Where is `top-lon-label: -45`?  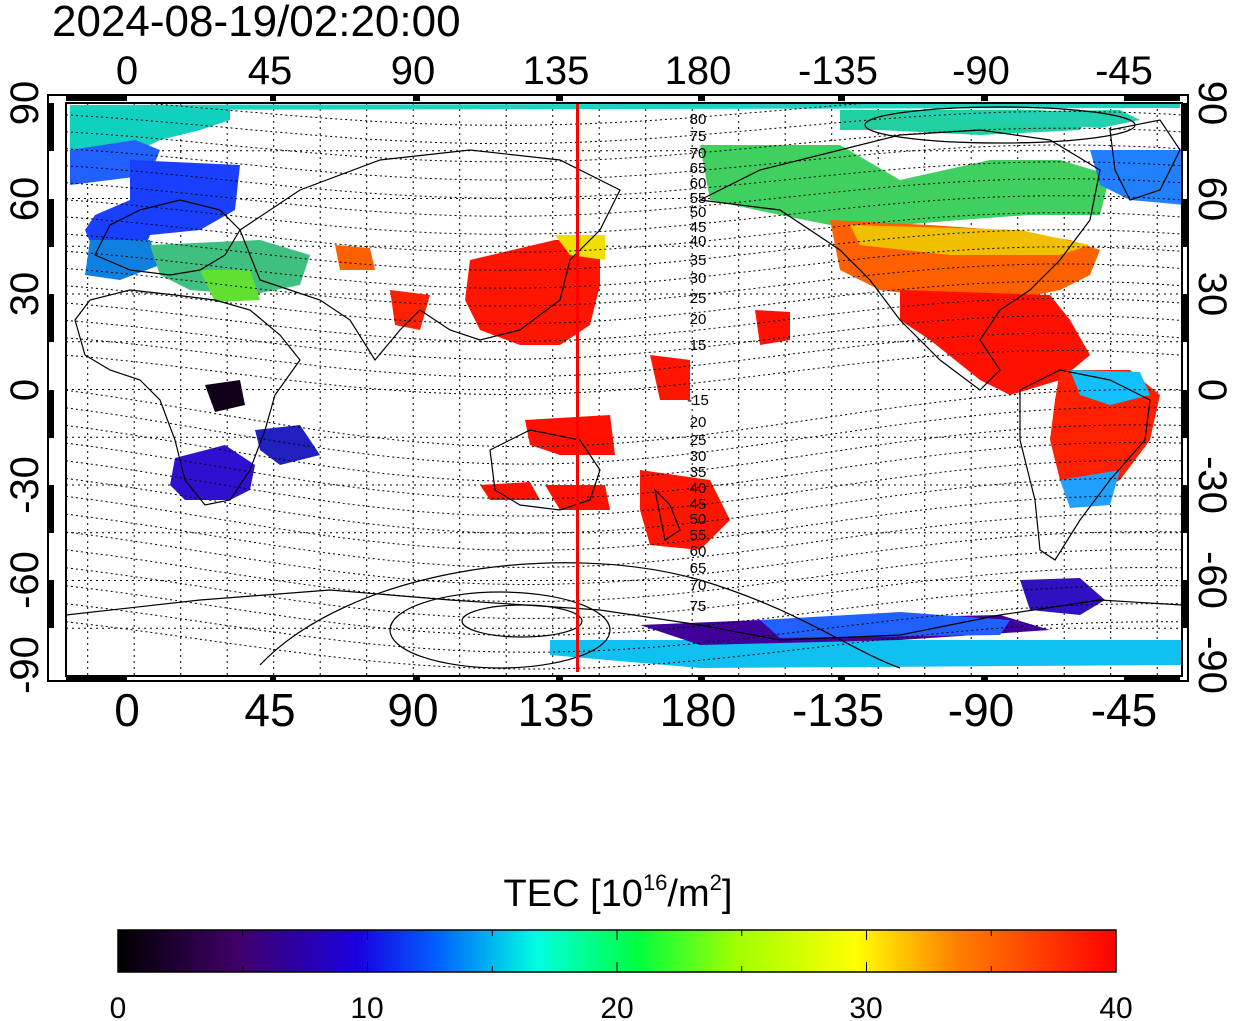
top-lon-label: -45 is located at coordinates (1124, 71).